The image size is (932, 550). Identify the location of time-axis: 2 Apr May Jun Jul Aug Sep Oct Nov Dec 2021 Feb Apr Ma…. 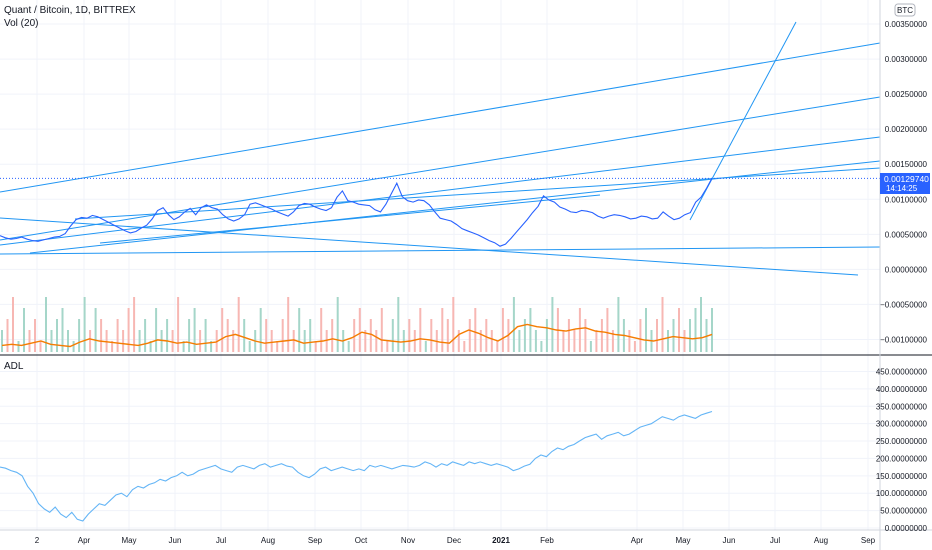
(455, 540).